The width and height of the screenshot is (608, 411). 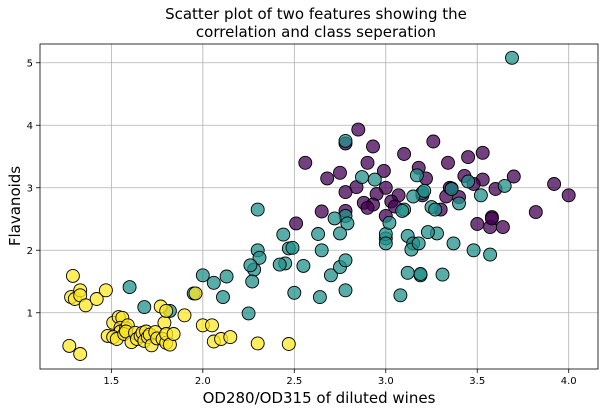 I want to click on x-axis-label: OD280/OD315 of diluted wines, so click(x=319, y=398).